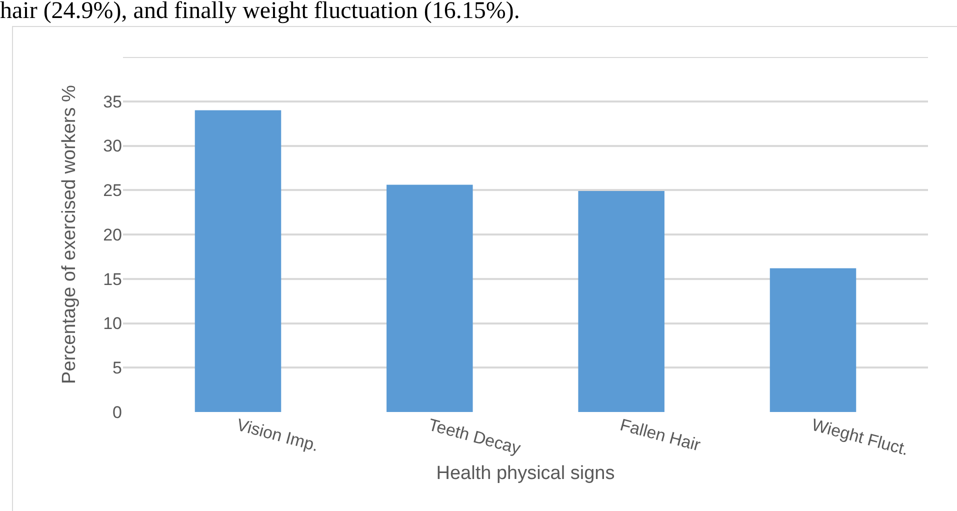 Image resolution: width=957 pixels, height=511 pixels. Describe the element at coordinates (660, 435) in the screenshot. I see `x-tick-label: Fallen Hair` at that location.